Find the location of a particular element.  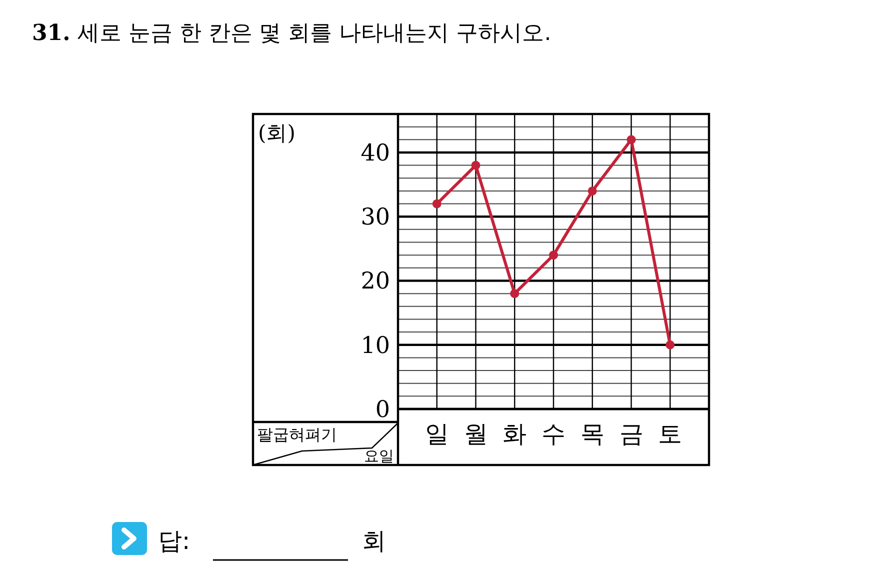

x-tick-label: 월 is located at coordinates (476, 434).